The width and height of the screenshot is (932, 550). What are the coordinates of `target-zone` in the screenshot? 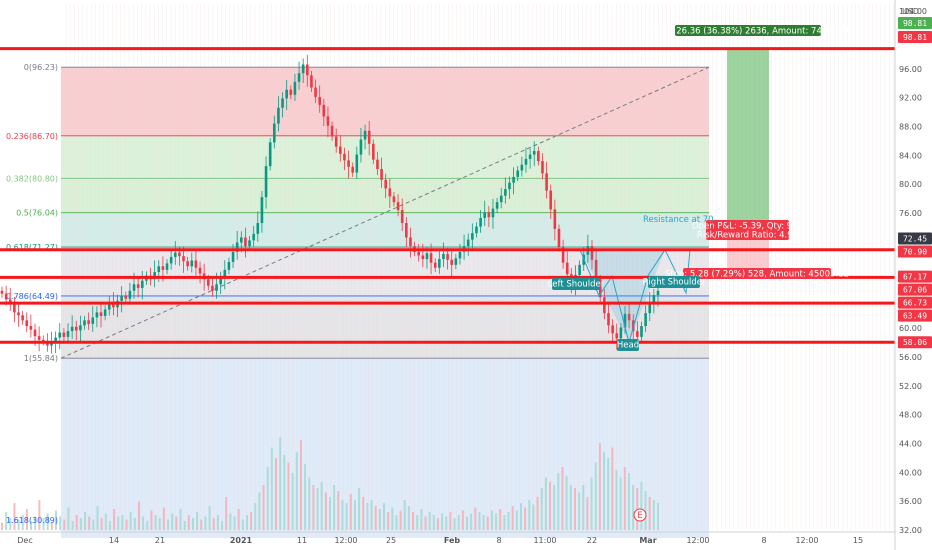 It's located at (748, 143).